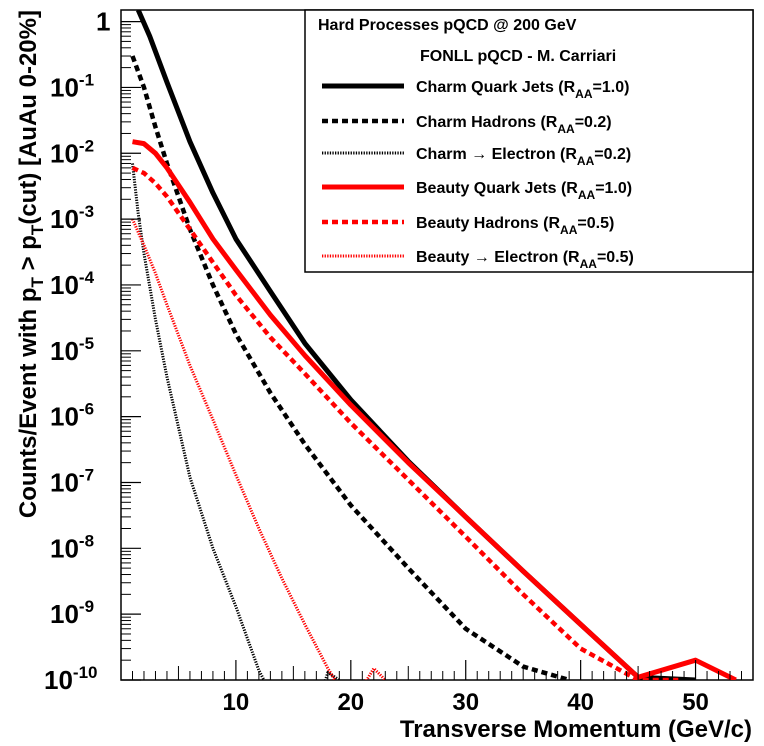 The width and height of the screenshot is (764, 746). What do you see at coordinates (72, 86) in the screenshot?
I see `y-tick-label: 10⁻¹` at bounding box center [72, 86].